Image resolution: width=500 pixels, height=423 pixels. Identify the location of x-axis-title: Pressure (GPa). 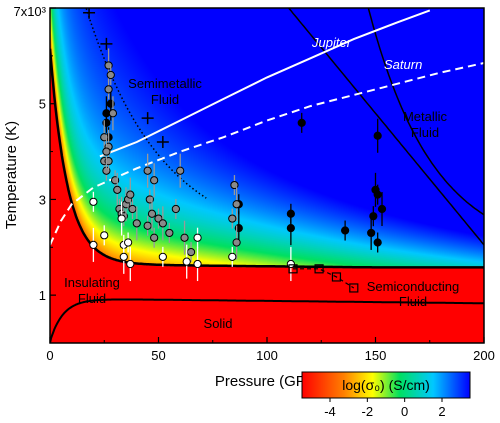
(267, 381).